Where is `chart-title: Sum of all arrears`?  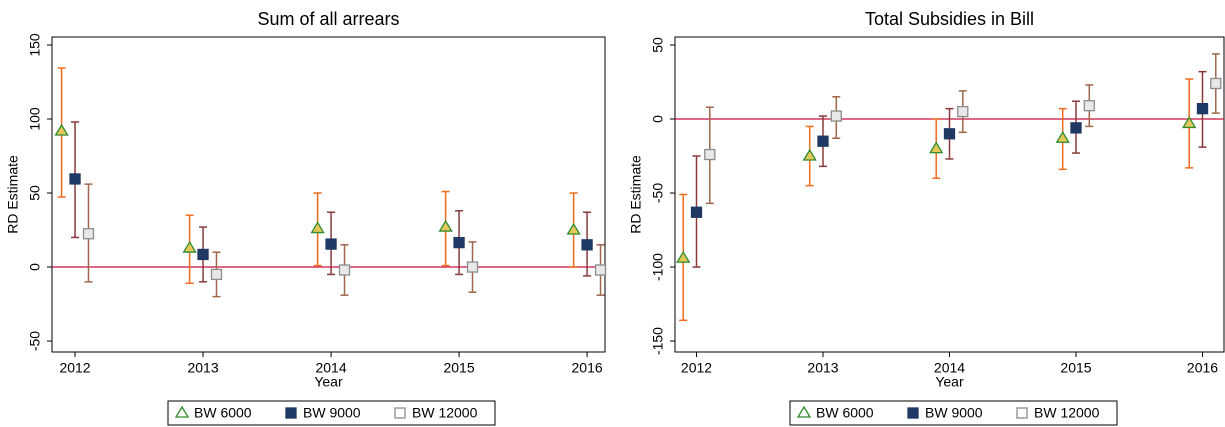
chart-title: Sum of all arrears is located at coordinates (328, 19).